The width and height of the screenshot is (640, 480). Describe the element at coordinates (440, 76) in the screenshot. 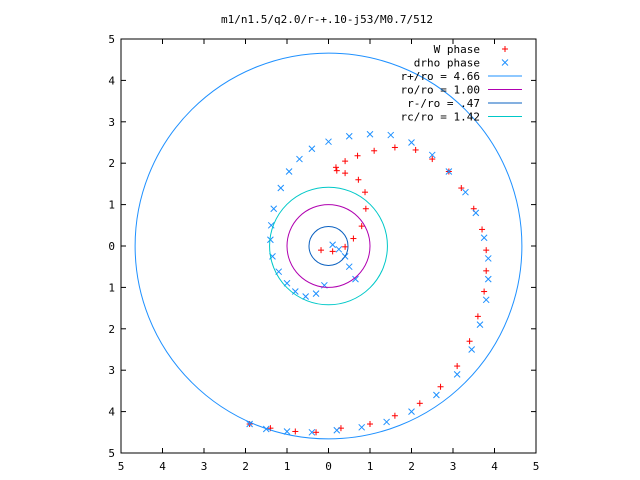

I see `legend-label: r+/ro = 4.66` at that location.